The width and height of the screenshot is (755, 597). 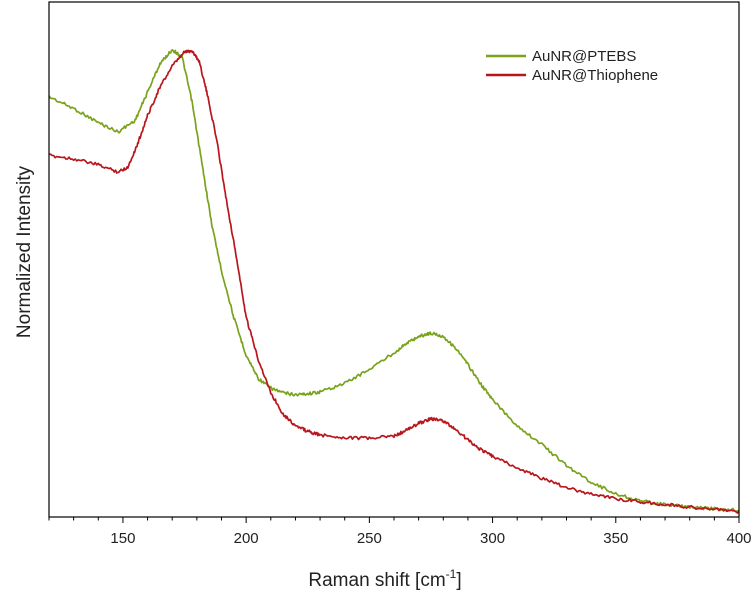 I want to click on x-tick-label: 300, so click(x=492, y=538).